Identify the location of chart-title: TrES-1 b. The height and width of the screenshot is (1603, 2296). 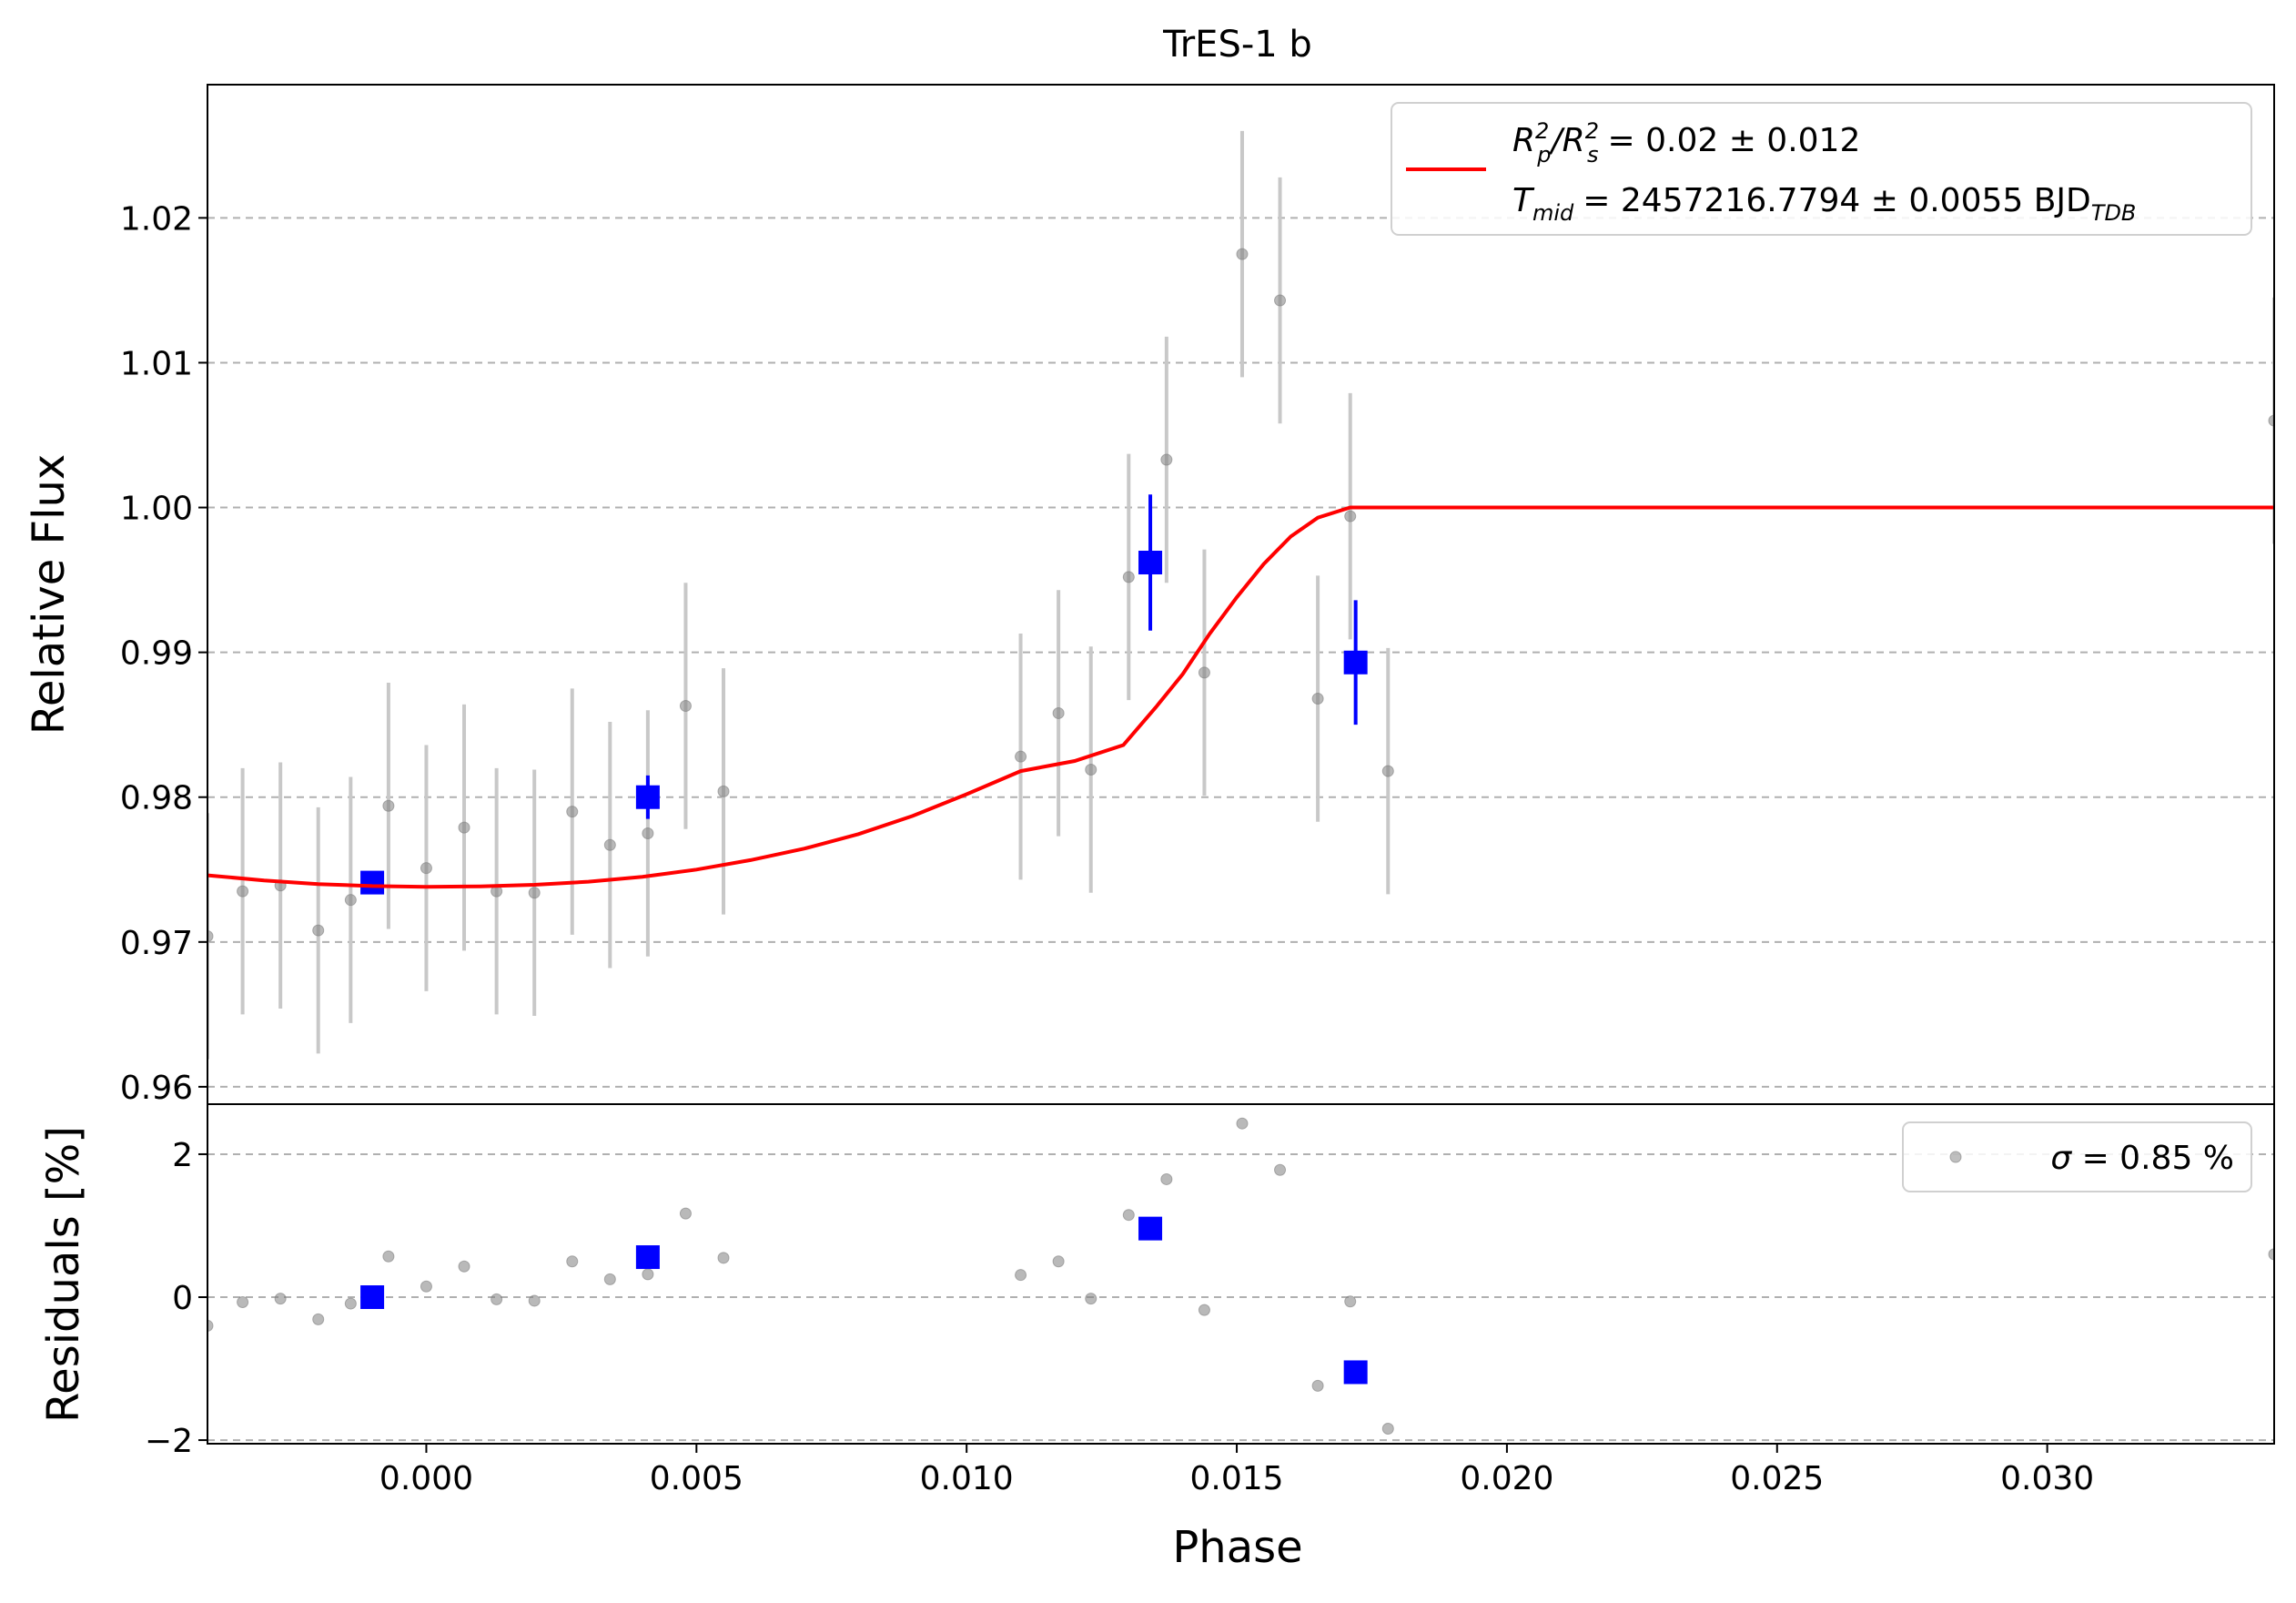
(1237, 45).